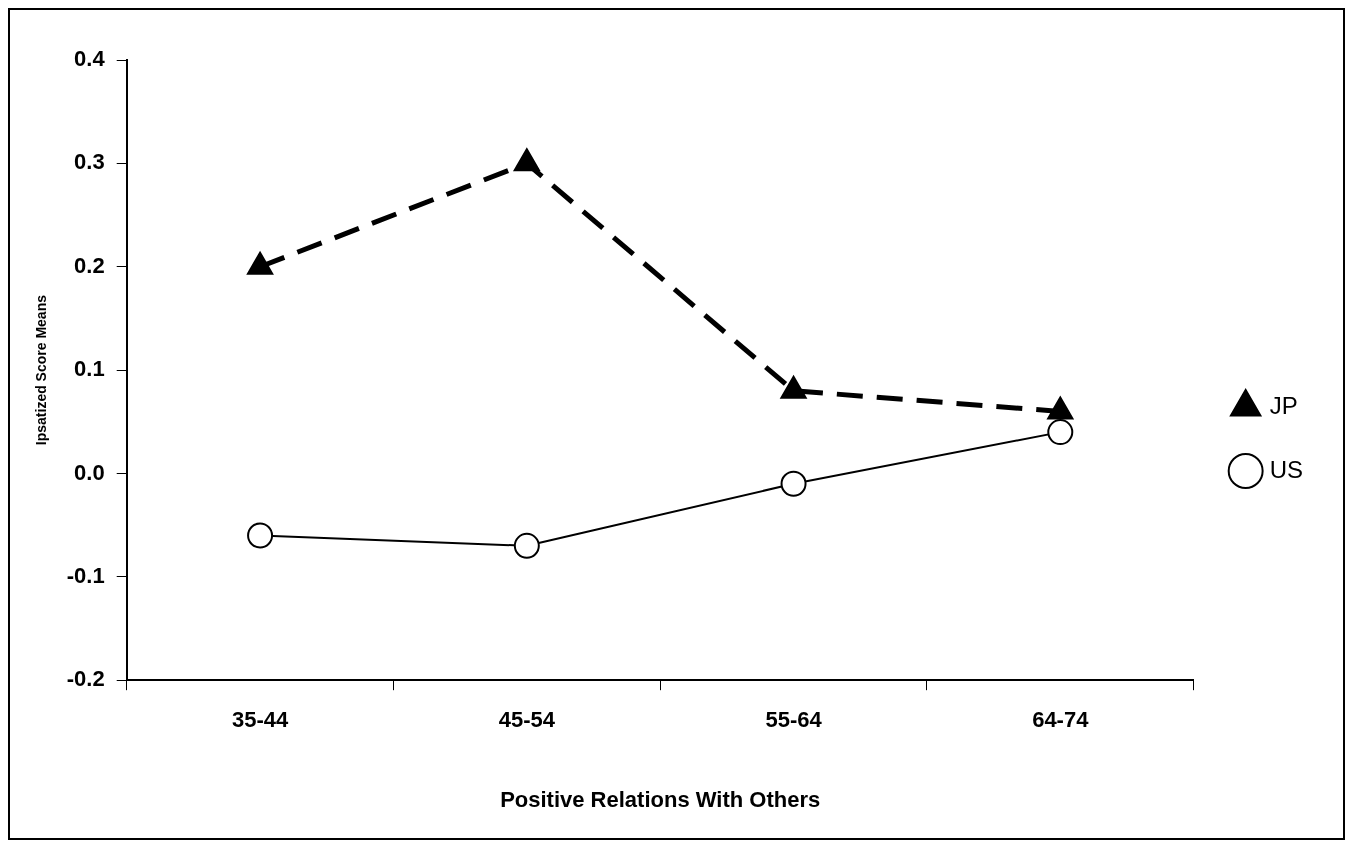 The image size is (1353, 848). Describe the element at coordinates (89, 162) in the screenshot. I see `y-tick-label: 0.3` at that location.